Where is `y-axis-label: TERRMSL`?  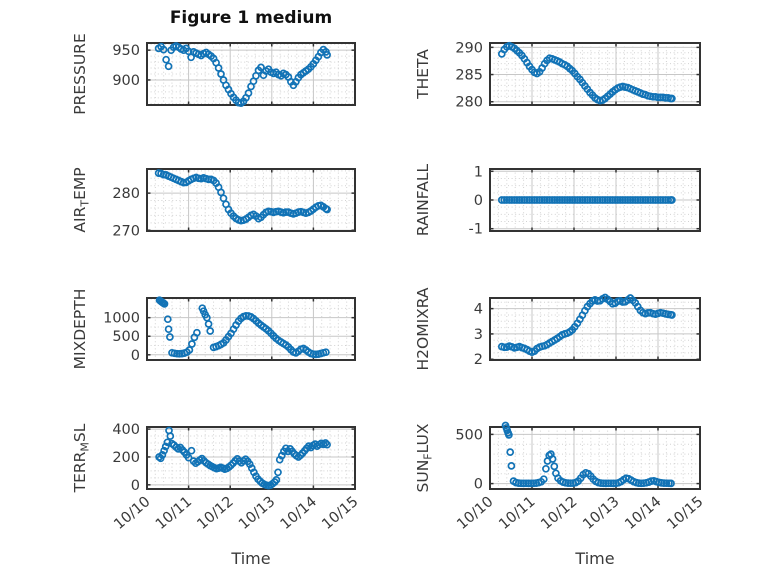 y-axis-label: TERRMSL is located at coordinates (81, 458).